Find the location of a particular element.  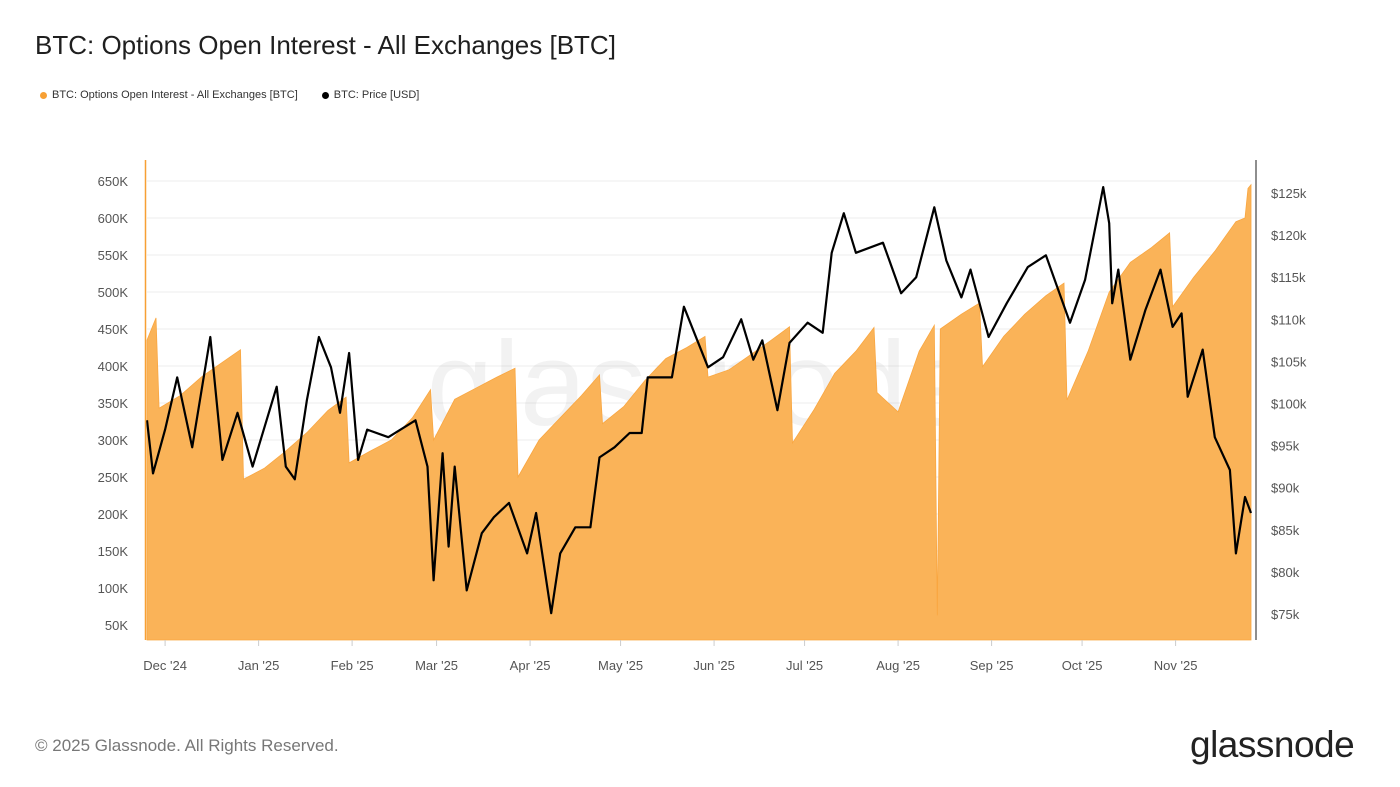

left-tick-label: 250K is located at coordinates (113, 477).